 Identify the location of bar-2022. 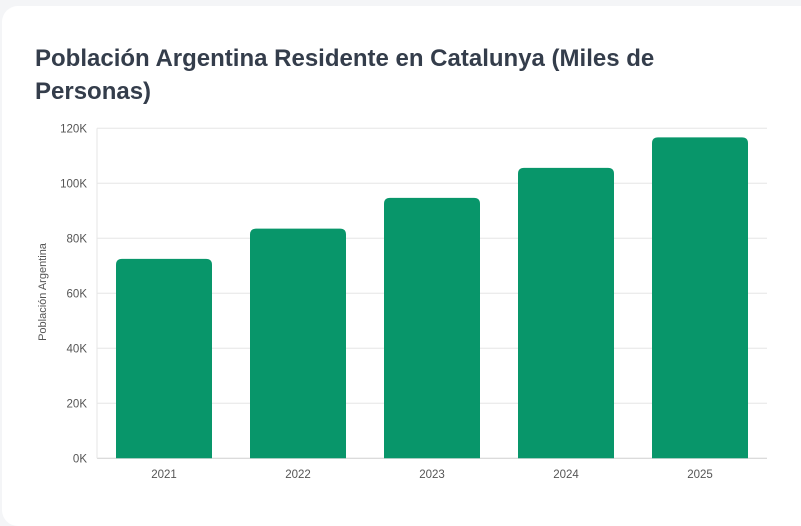
(298, 343).